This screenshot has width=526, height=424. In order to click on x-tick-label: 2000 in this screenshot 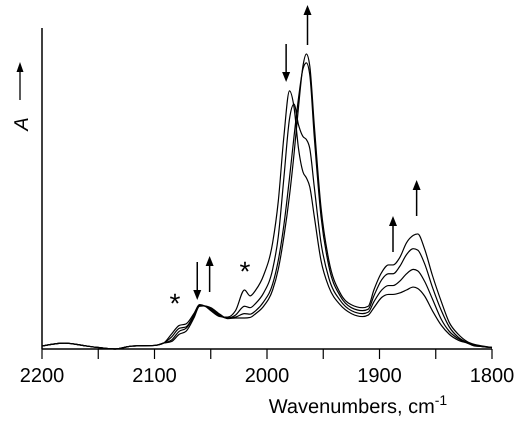, I will do `click(267, 376)`.